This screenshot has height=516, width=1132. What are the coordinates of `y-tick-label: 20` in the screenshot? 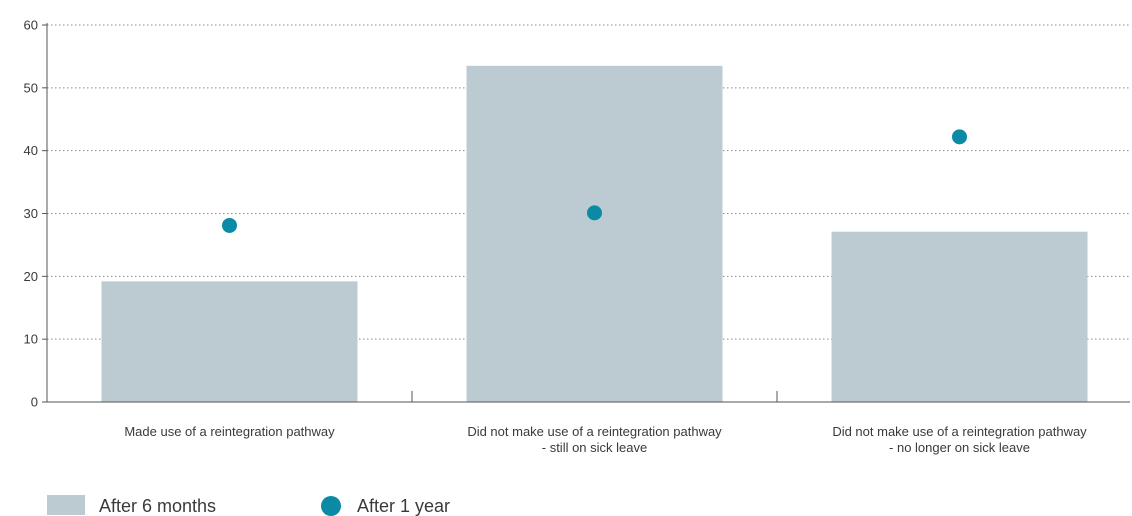 It's located at (31, 276).